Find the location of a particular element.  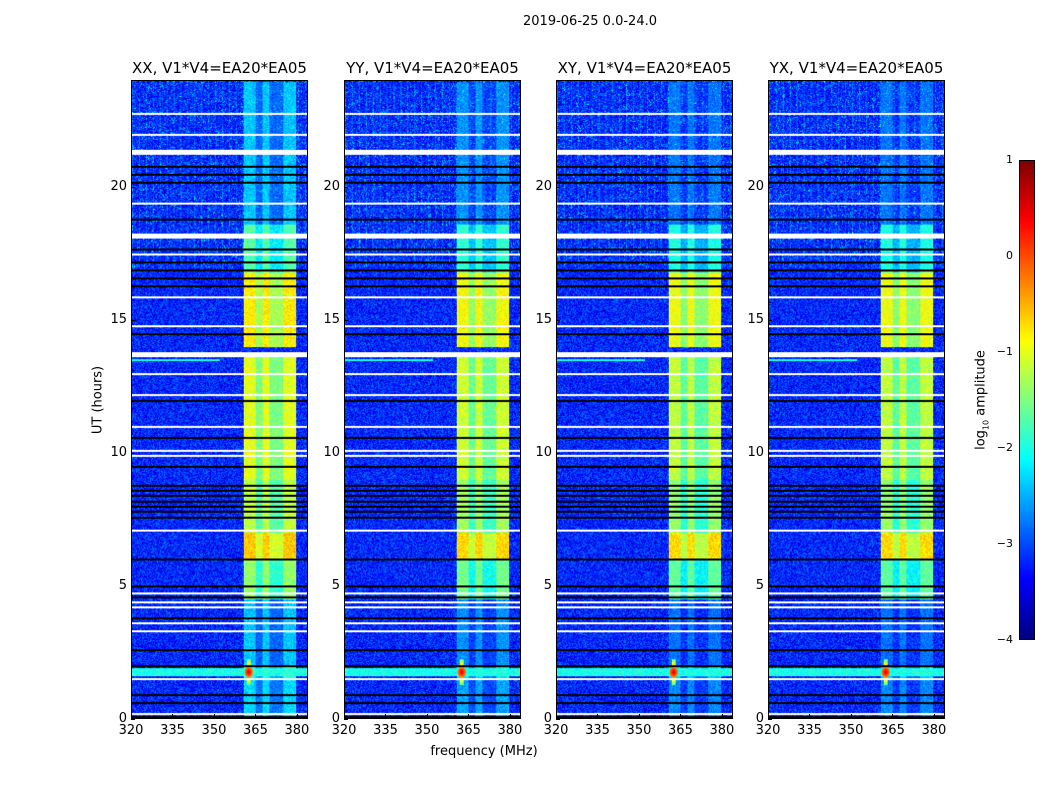

colorbar-tick-label: −4 is located at coordinates (1004, 639).